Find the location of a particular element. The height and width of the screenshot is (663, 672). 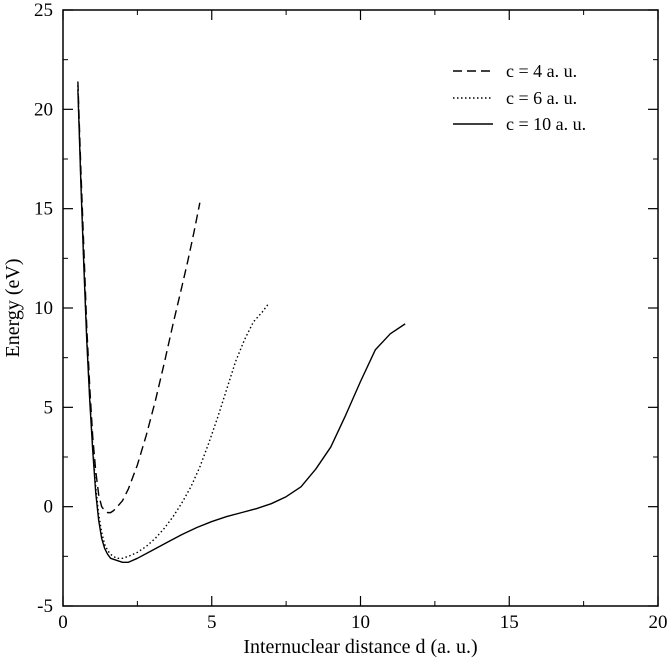

legend: c = 4 a. u. c = 6 a. u. c = 10 a. u. is located at coordinates (519, 97).